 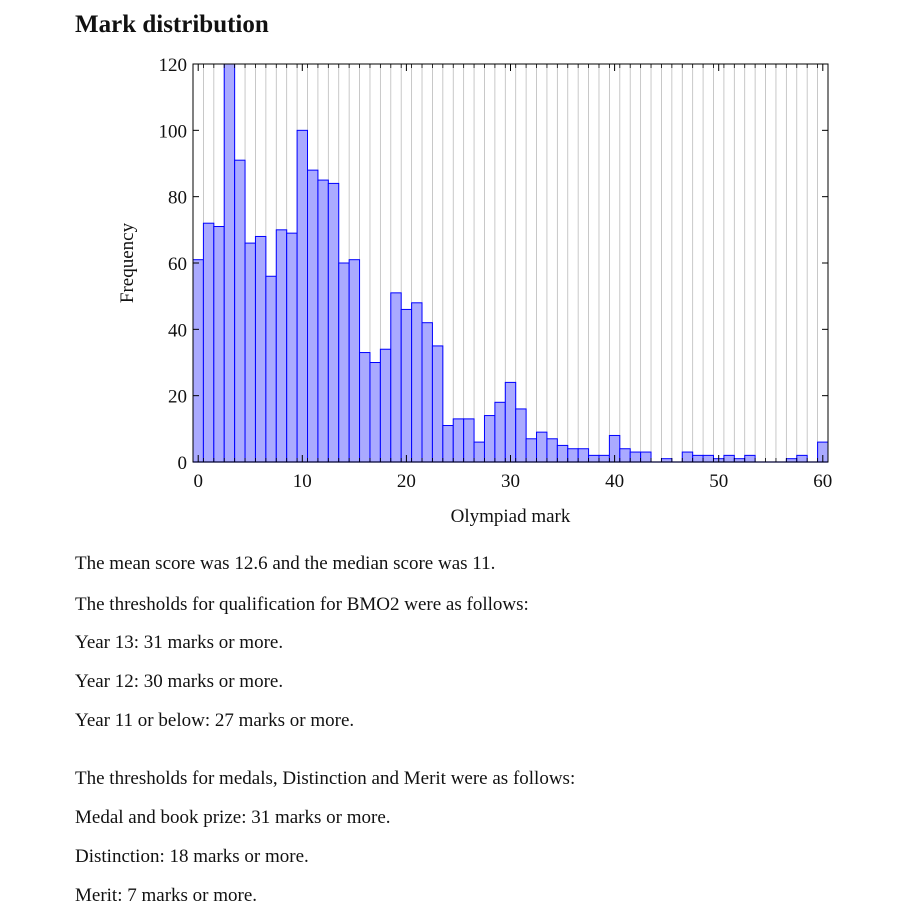 What do you see at coordinates (177, 198) in the screenshot?
I see `y-tick-label: 80` at bounding box center [177, 198].